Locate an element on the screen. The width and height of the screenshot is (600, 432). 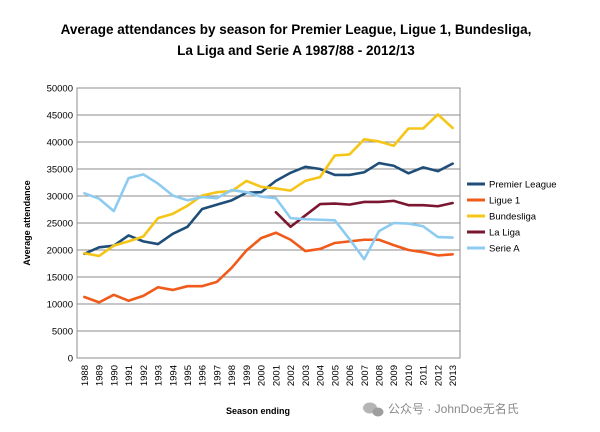
legend-label-2: Bundesliga is located at coordinates (513, 217).